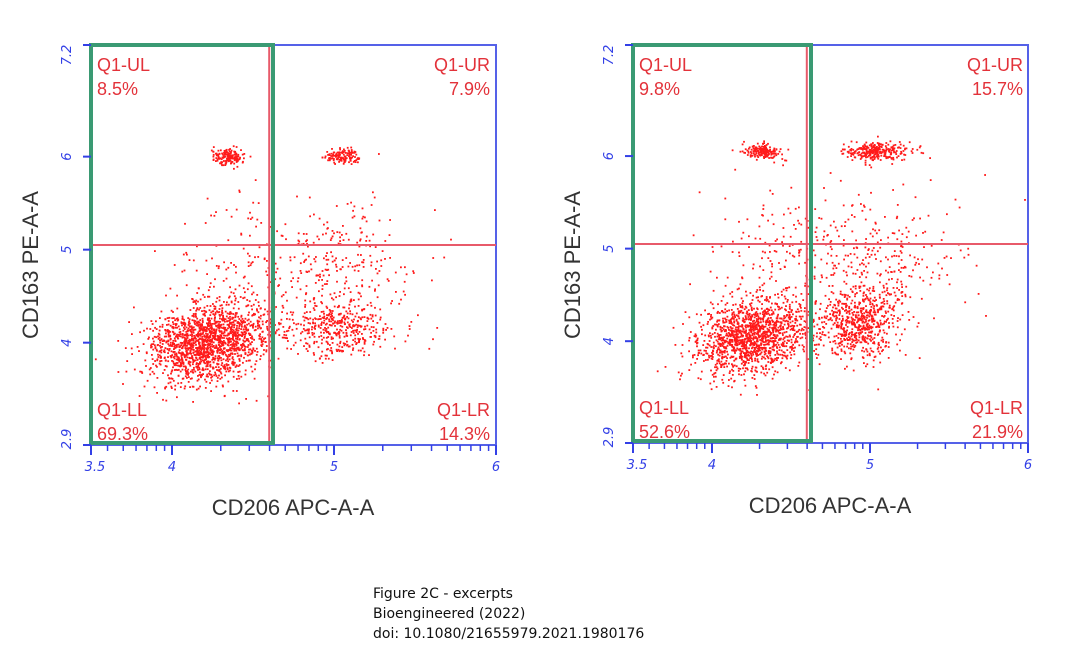  What do you see at coordinates (841, 265) in the screenshot?
I see `plot-right-points` at bounding box center [841, 265].